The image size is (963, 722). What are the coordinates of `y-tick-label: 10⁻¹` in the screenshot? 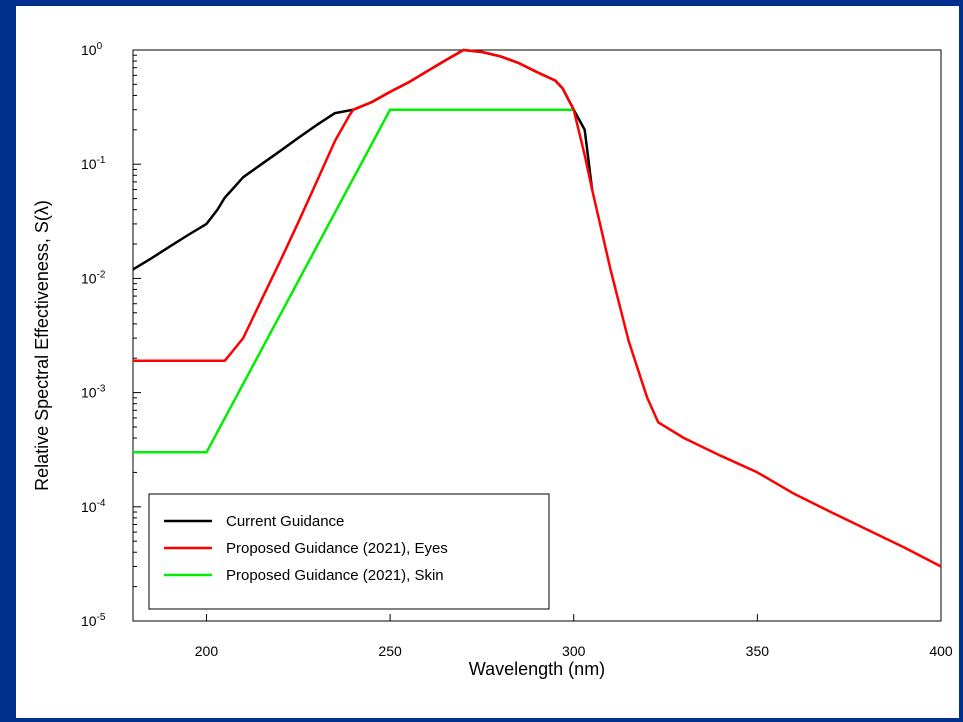 It's located at (93, 163).